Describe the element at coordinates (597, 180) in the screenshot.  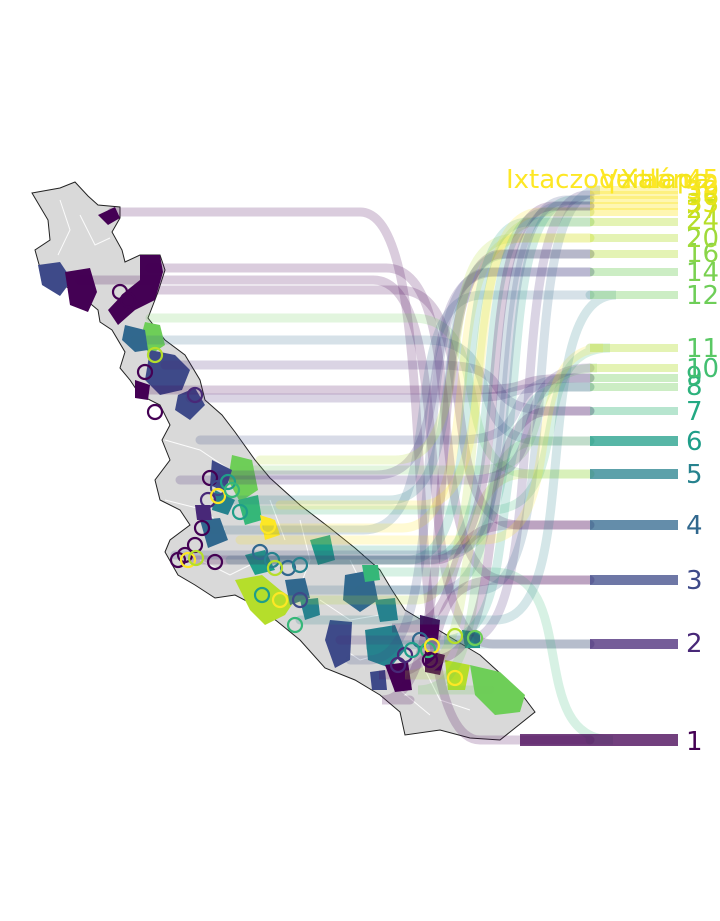
I see `top-name-ixtaczoquitlan: Ixtaczoquitlán` at that location.